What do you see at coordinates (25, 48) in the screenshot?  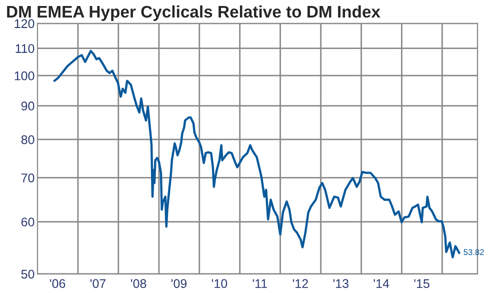 I see `y-tick-label: 110` at bounding box center [25, 48].